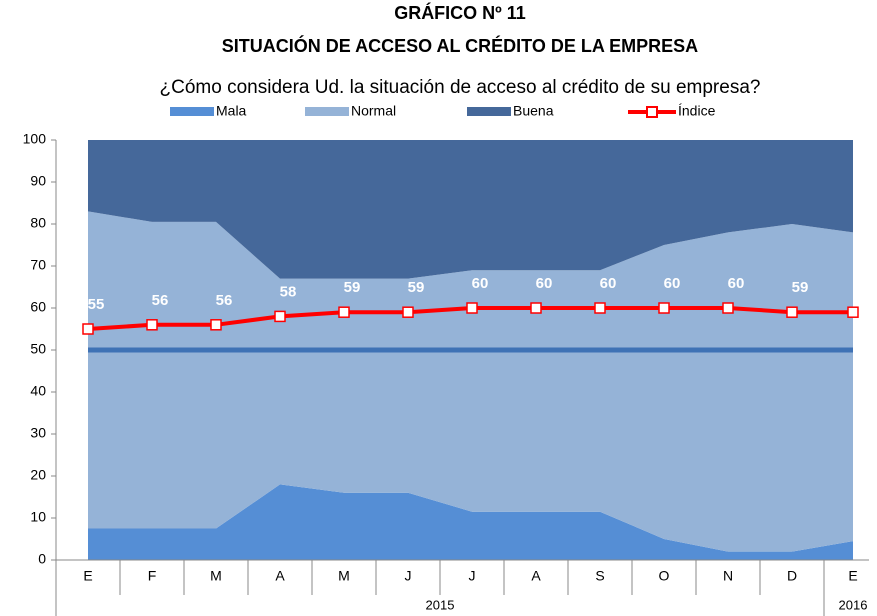 The height and width of the screenshot is (616, 877). Describe the element at coordinates (652, 112) in the screenshot. I see `legend-marker` at that location.